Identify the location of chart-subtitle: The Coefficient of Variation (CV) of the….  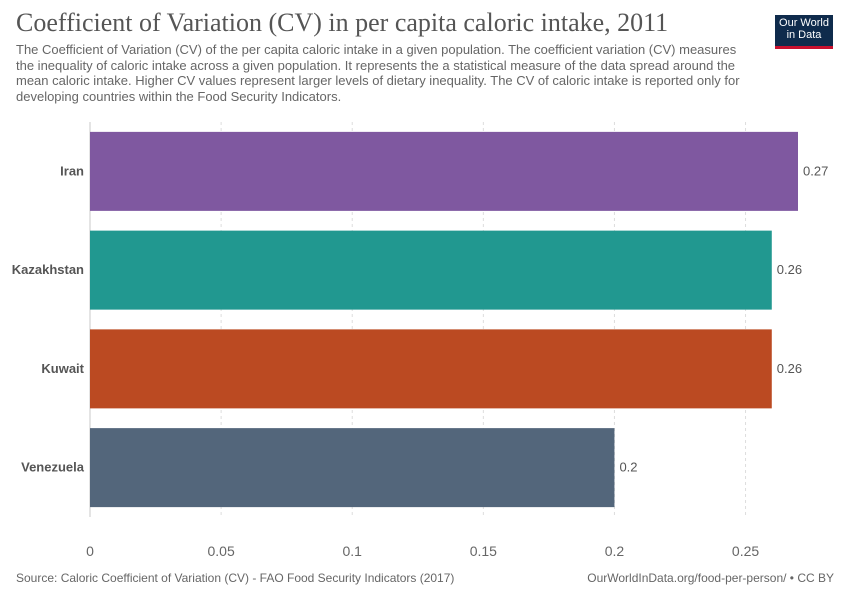
(378, 73).